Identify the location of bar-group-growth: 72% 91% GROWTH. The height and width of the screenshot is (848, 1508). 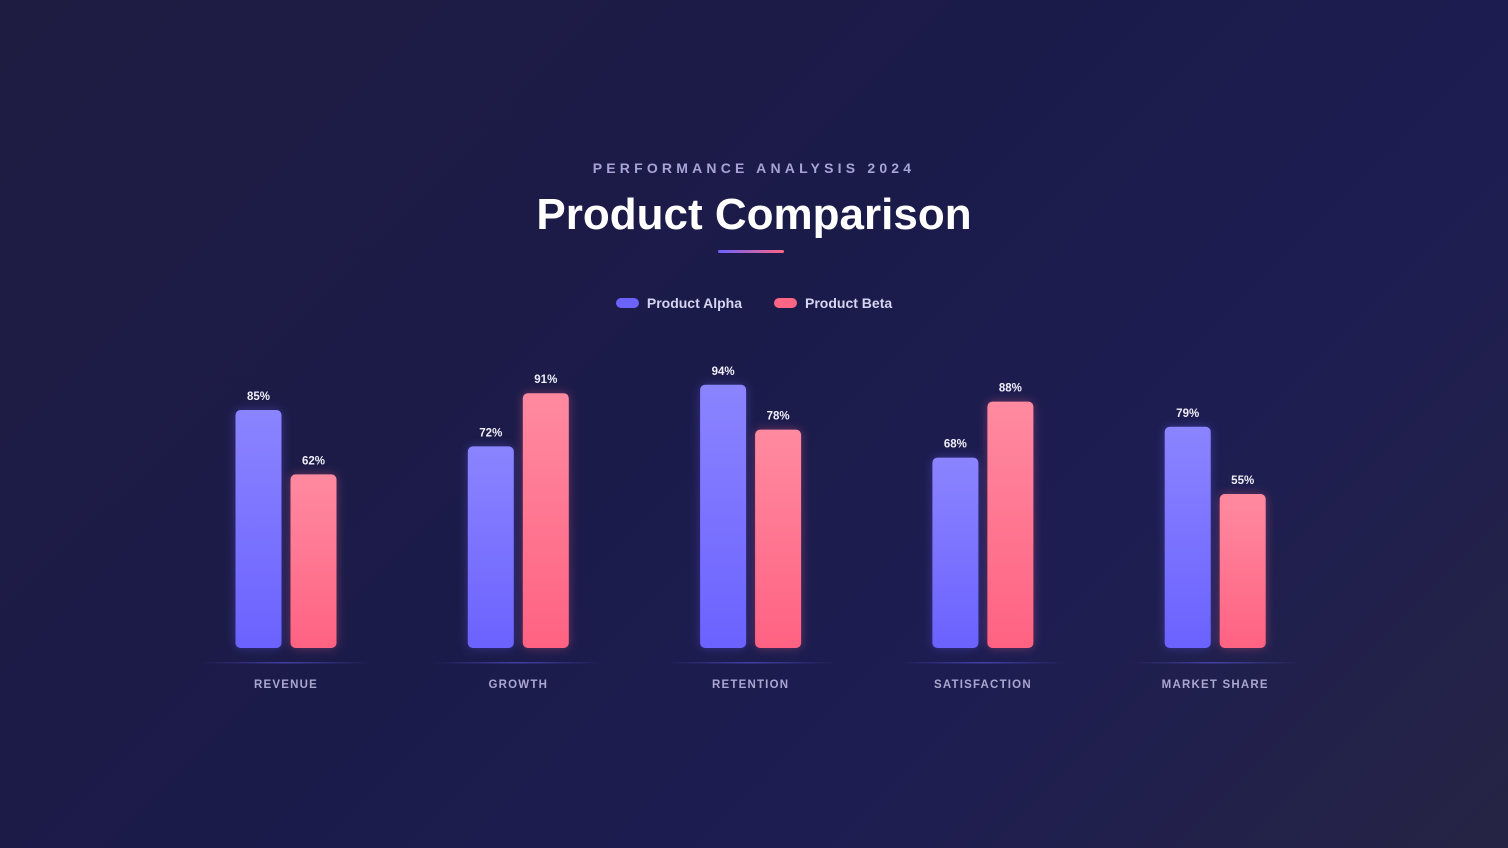
(518, 532).